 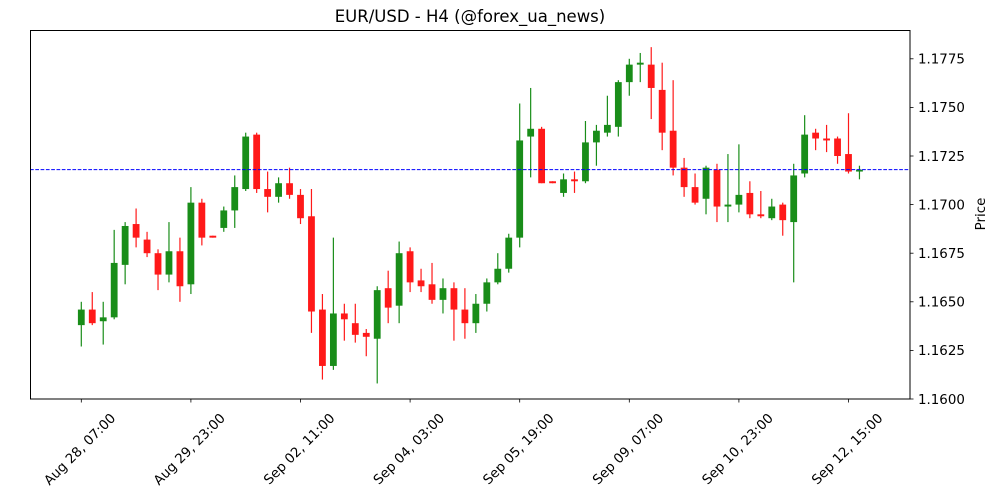 I want to click on y-axis-label: Price, so click(x=981, y=214).